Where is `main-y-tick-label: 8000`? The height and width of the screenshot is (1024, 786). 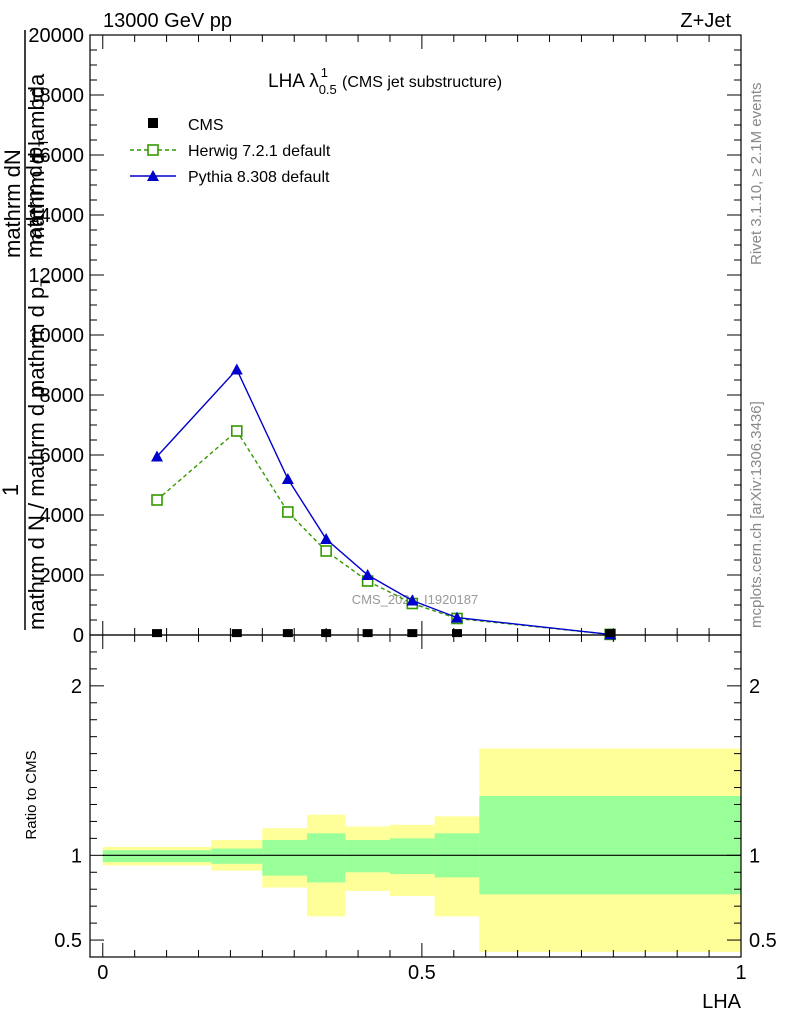
main-y-tick-label: 8000 is located at coordinates (62, 396).